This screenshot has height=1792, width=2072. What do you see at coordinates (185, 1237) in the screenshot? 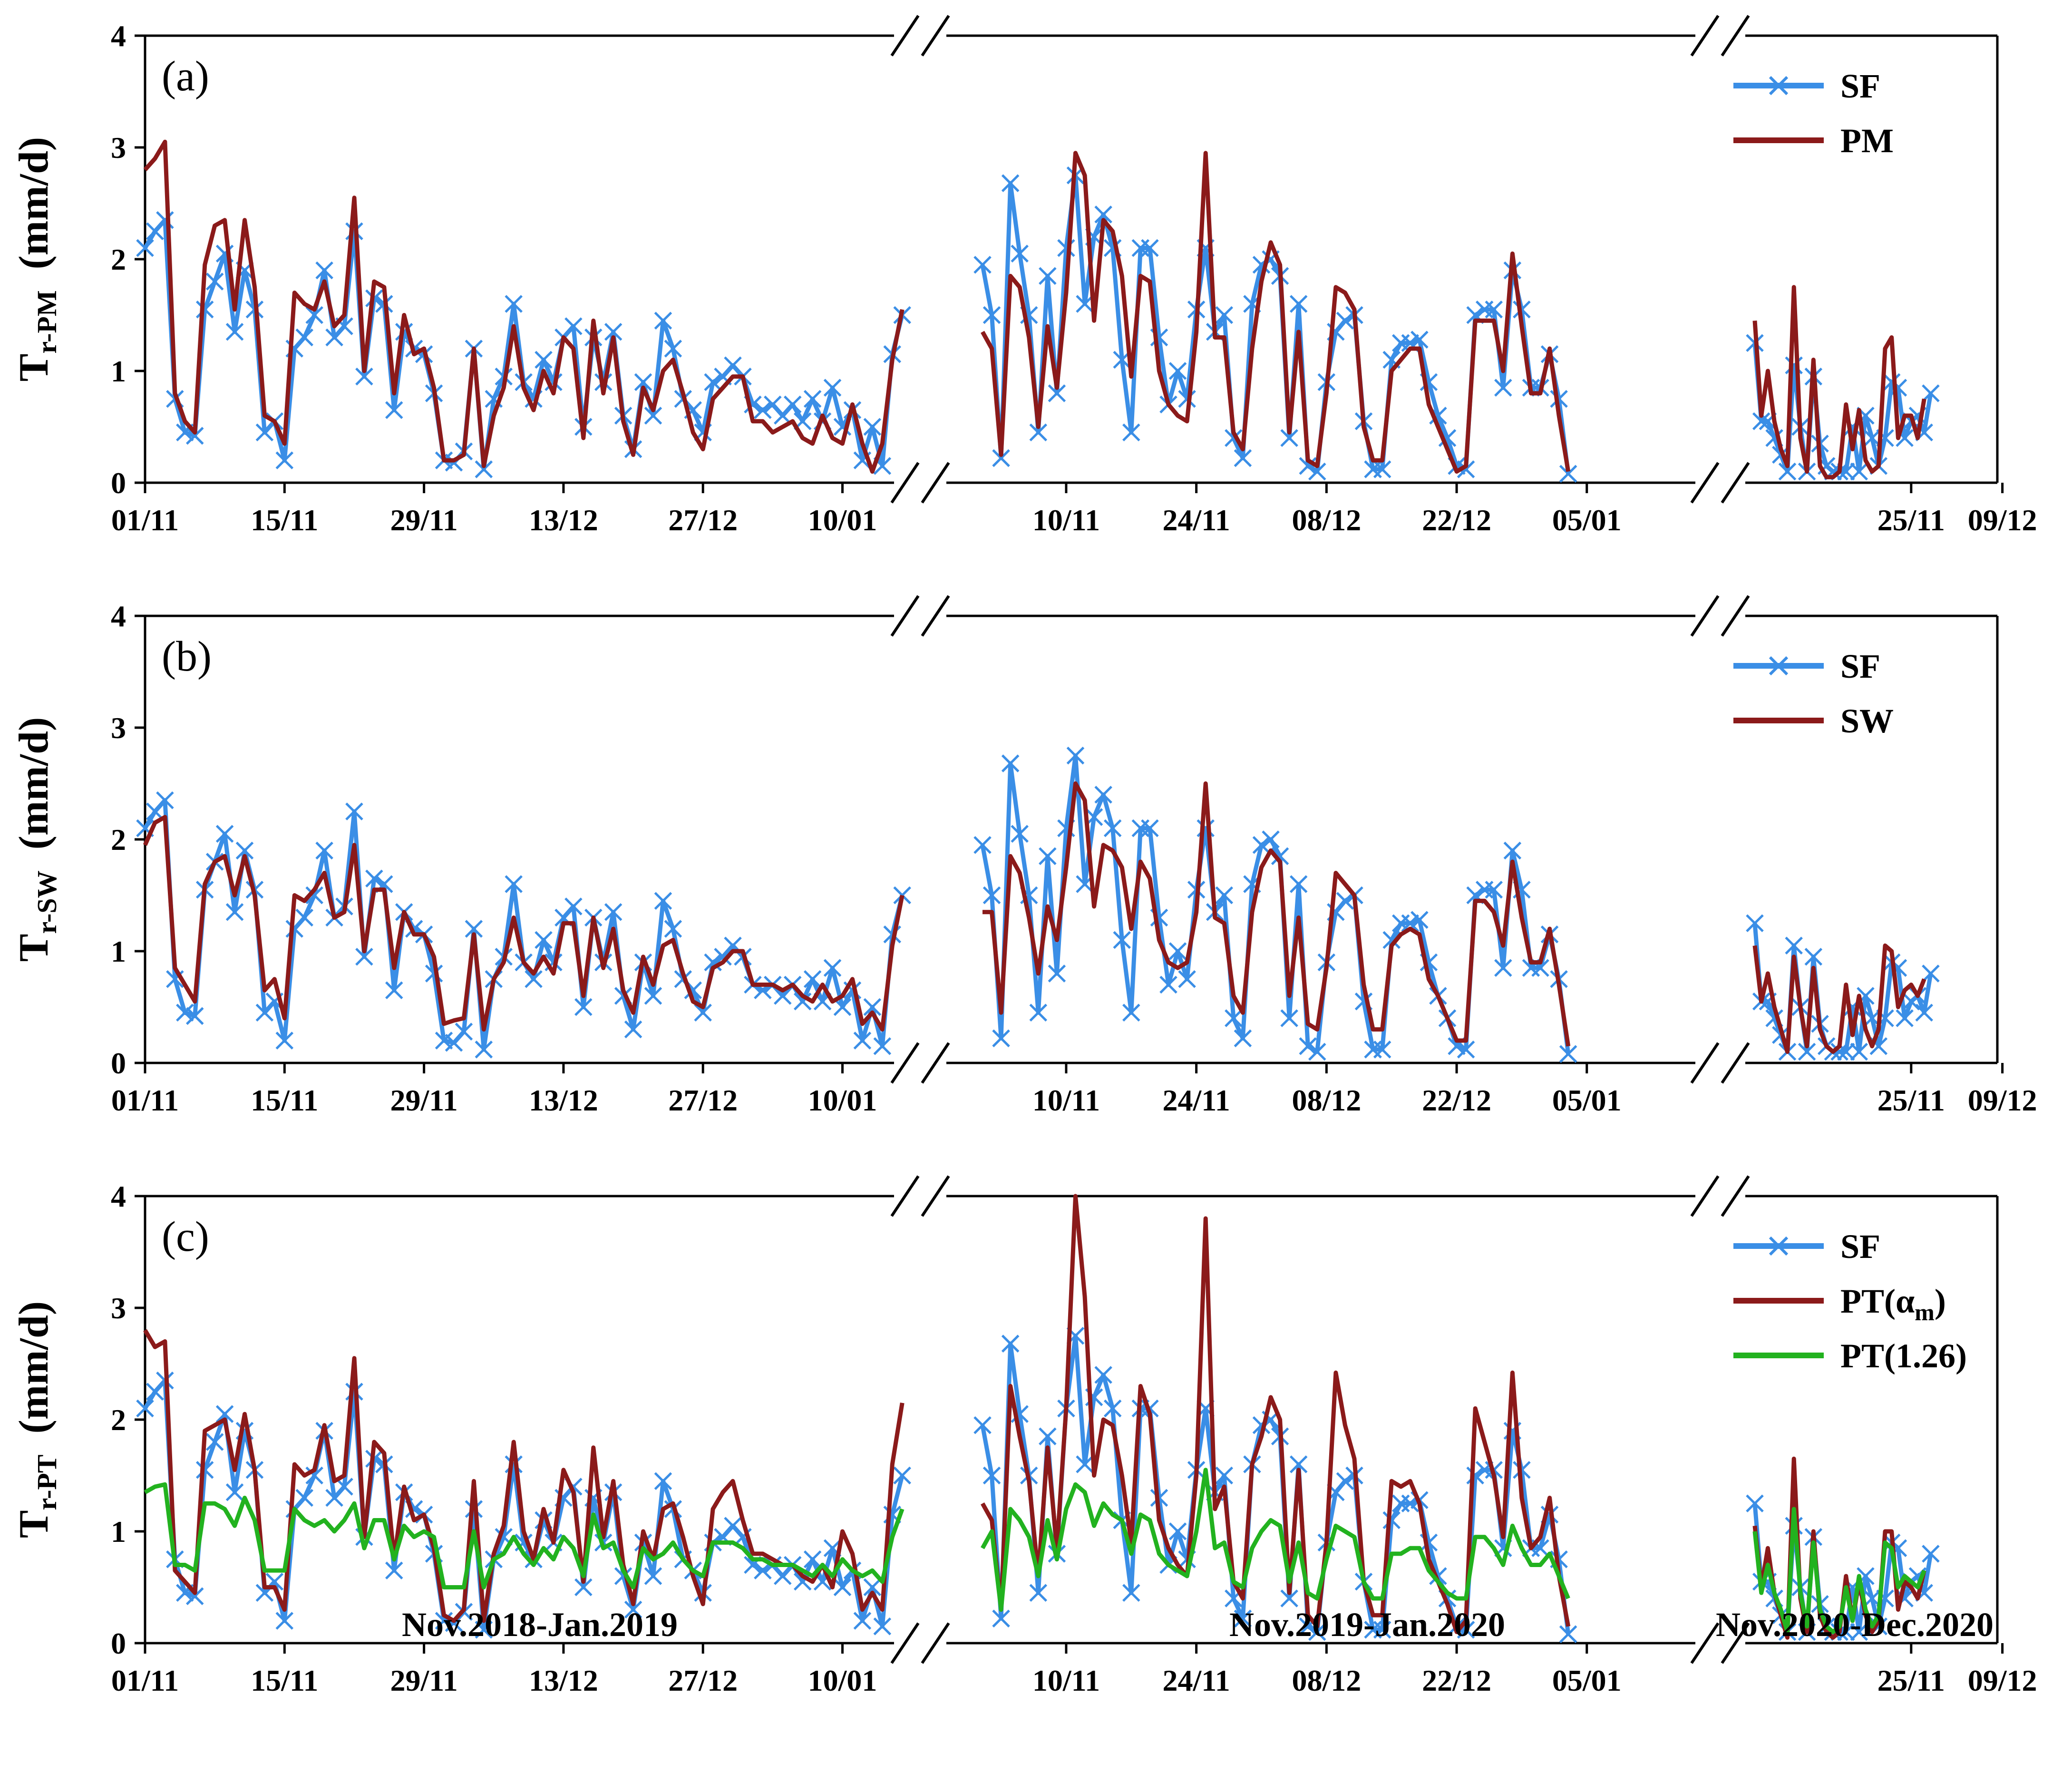
I see `panel-label: (c)` at bounding box center [185, 1237].